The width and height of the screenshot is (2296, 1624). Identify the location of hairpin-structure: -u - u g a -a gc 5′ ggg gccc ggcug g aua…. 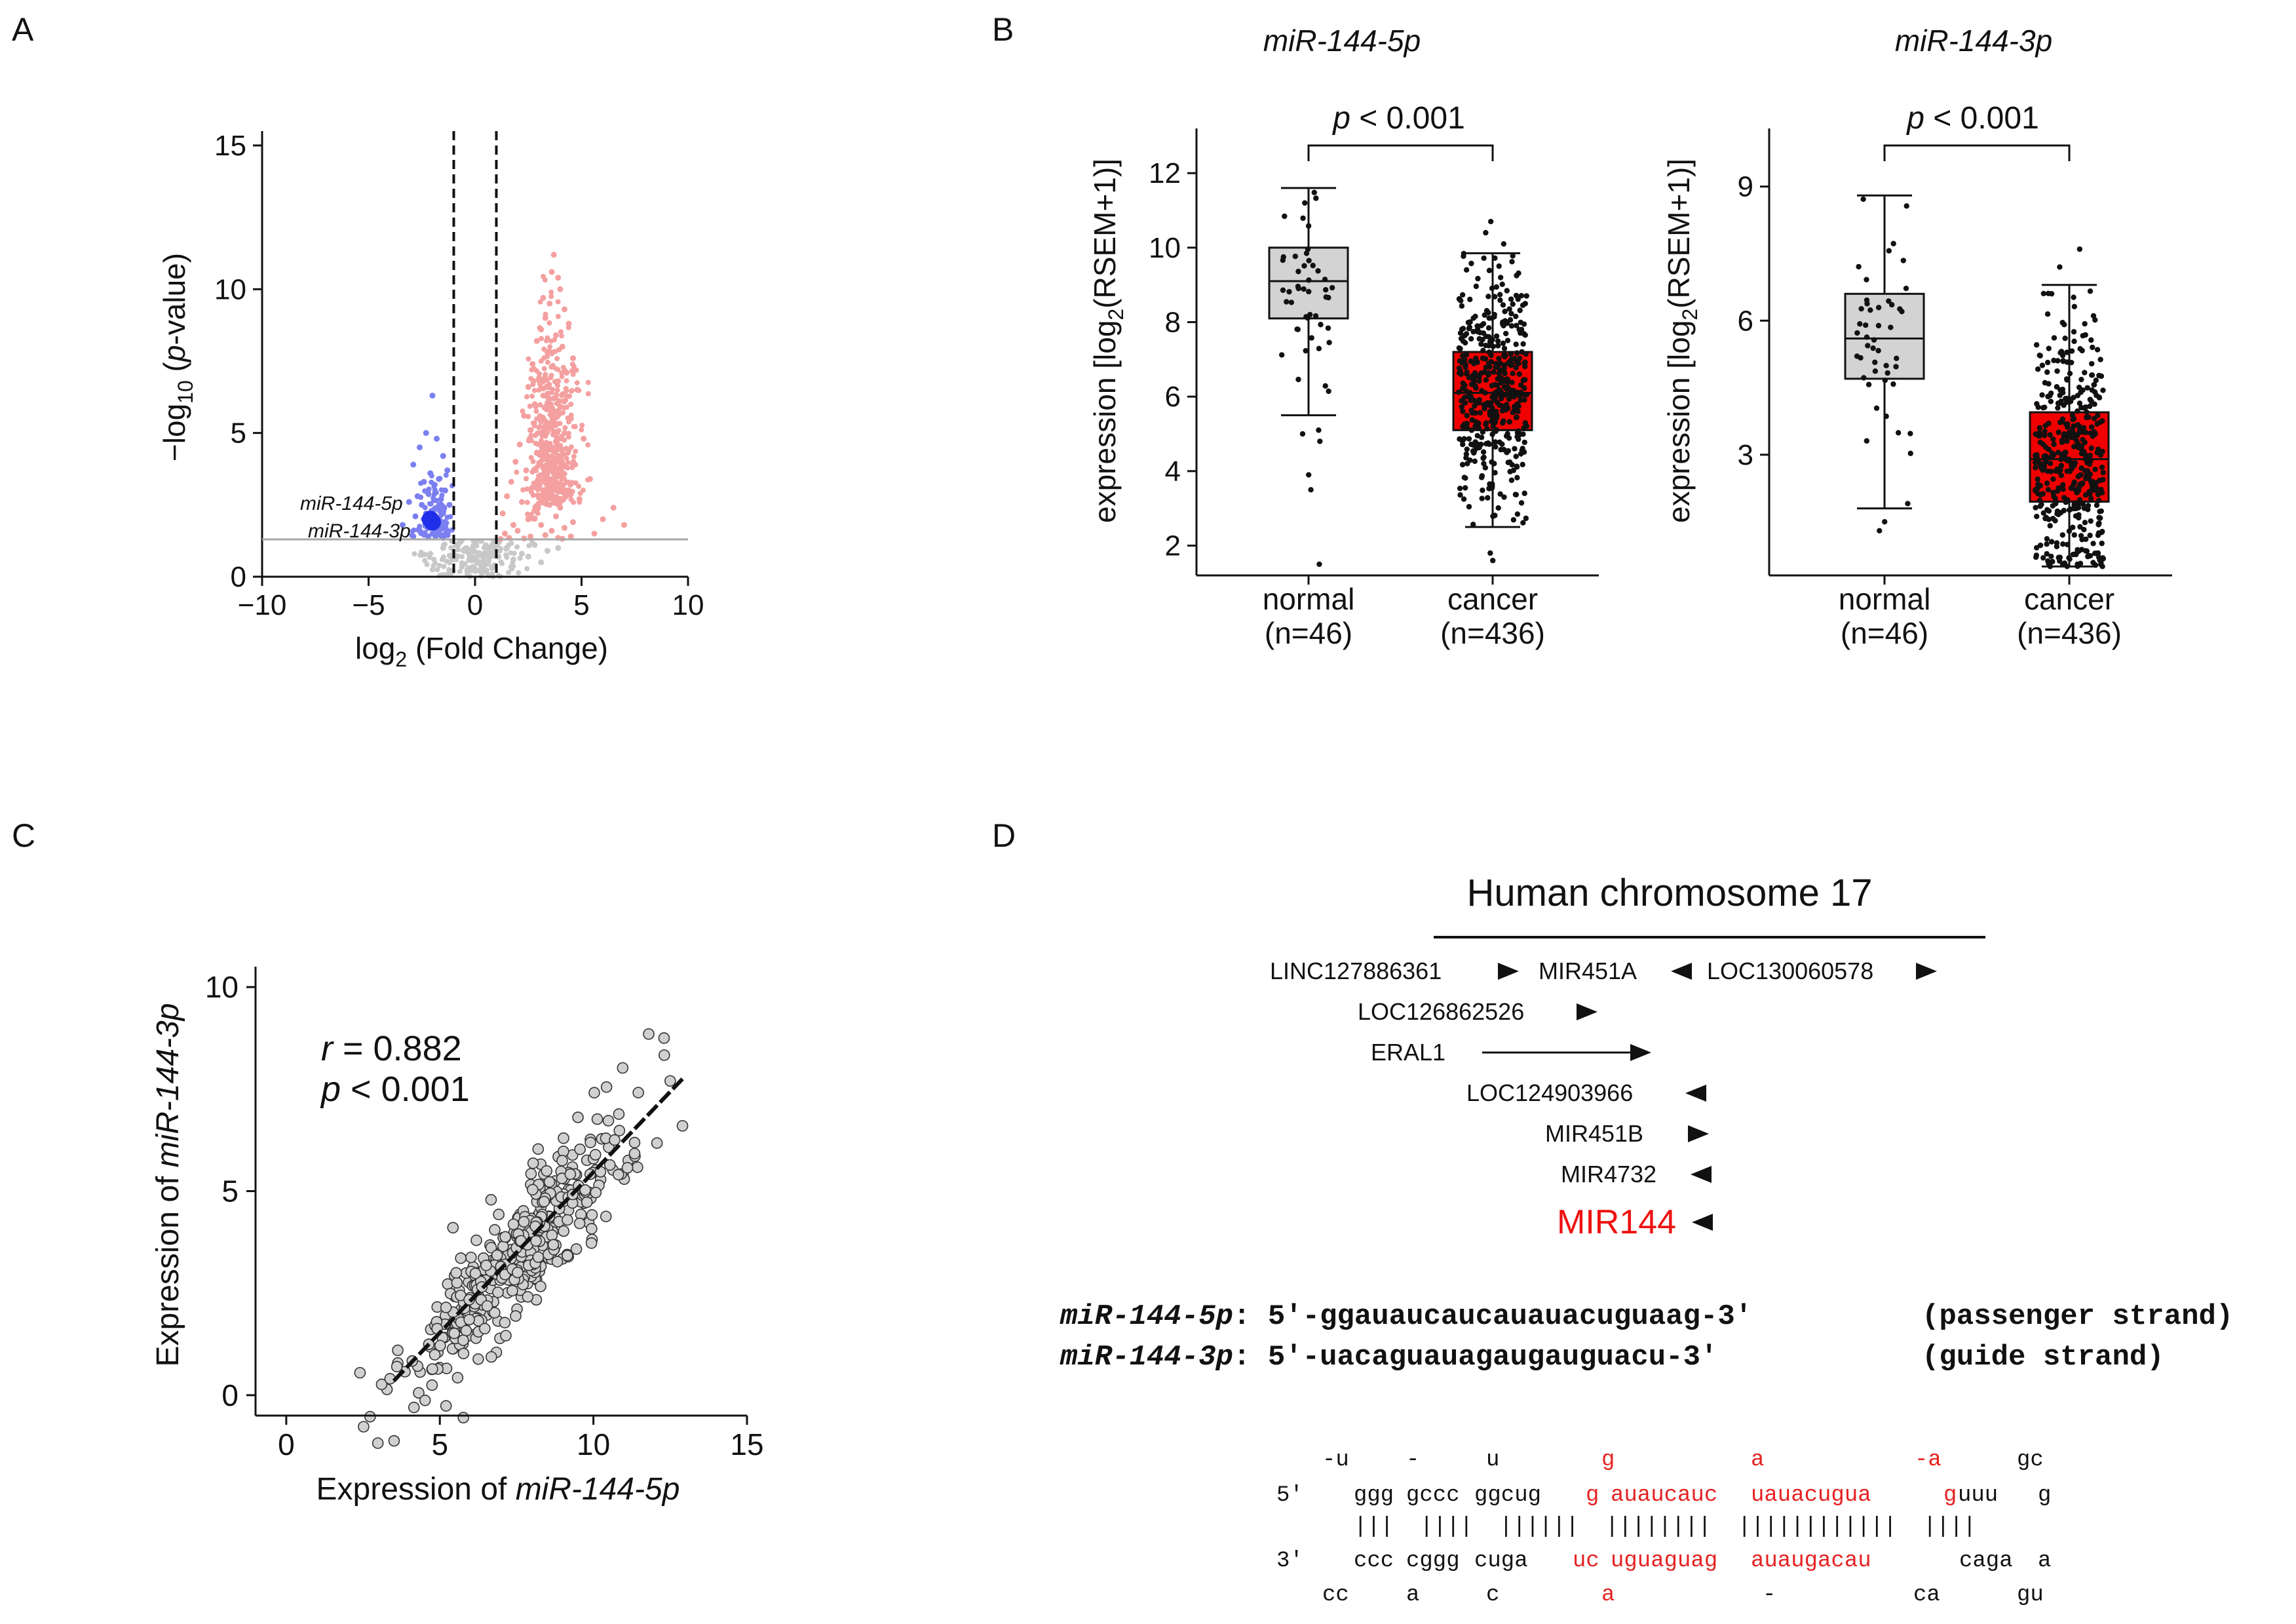
(1663, 1528).